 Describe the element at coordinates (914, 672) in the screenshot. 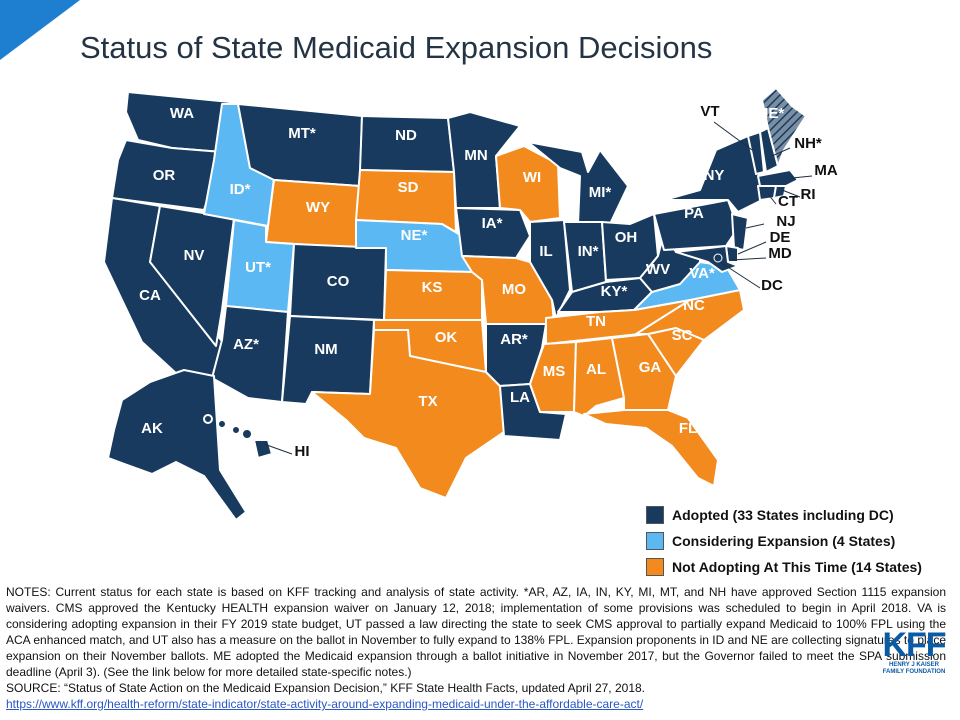

I see `kff-logo-line2: FAMILY FOUNDATION` at that location.